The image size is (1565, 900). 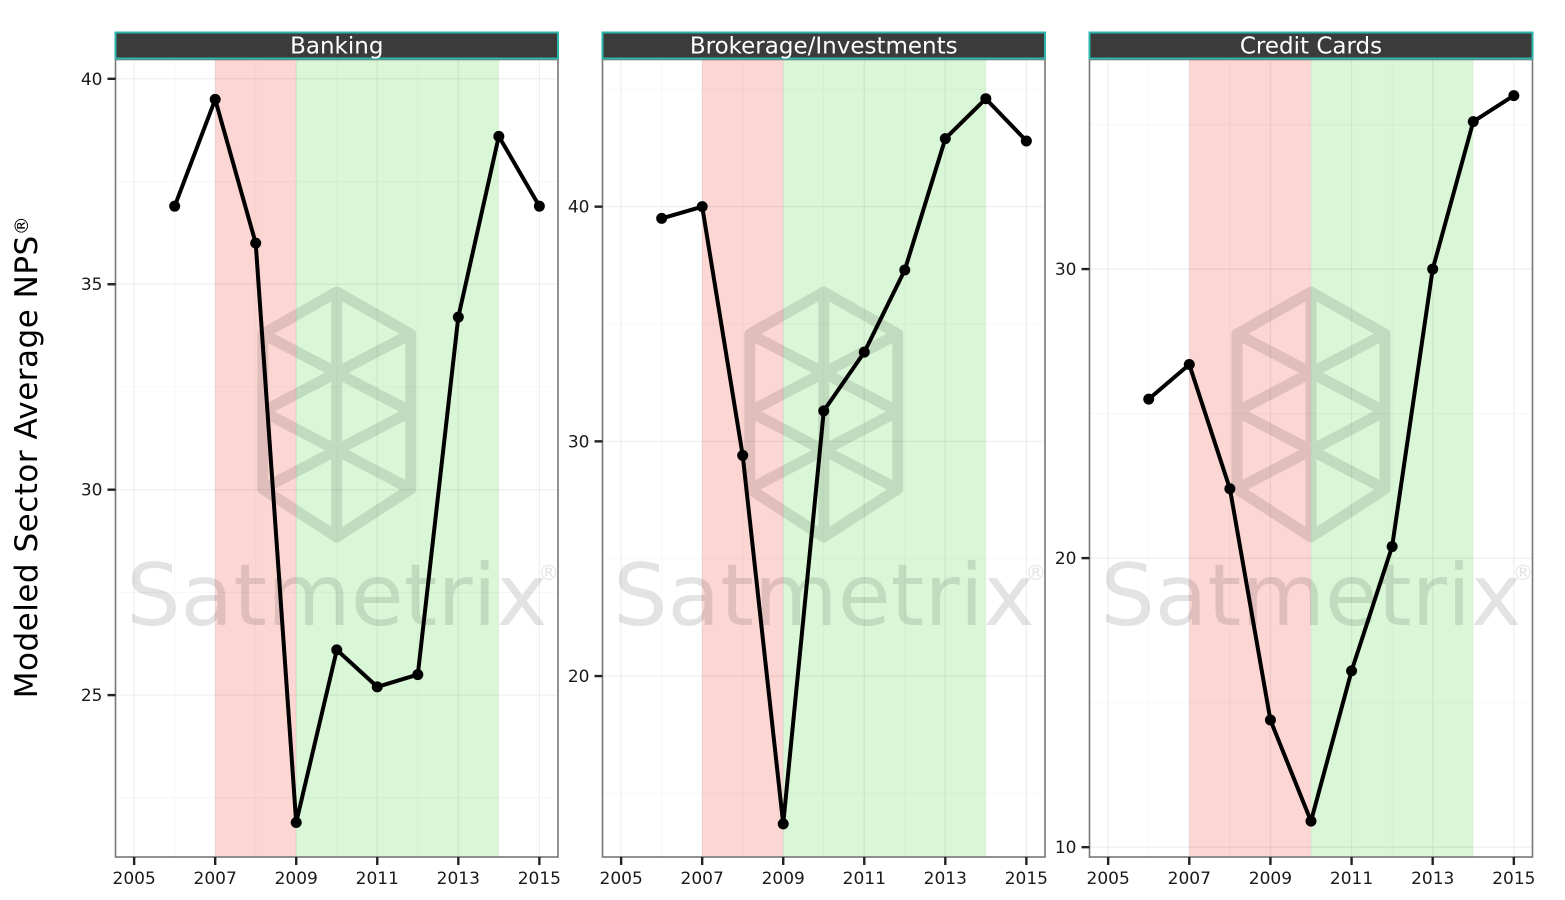 I want to click on y-tick-label: 25, so click(x=92, y=696).